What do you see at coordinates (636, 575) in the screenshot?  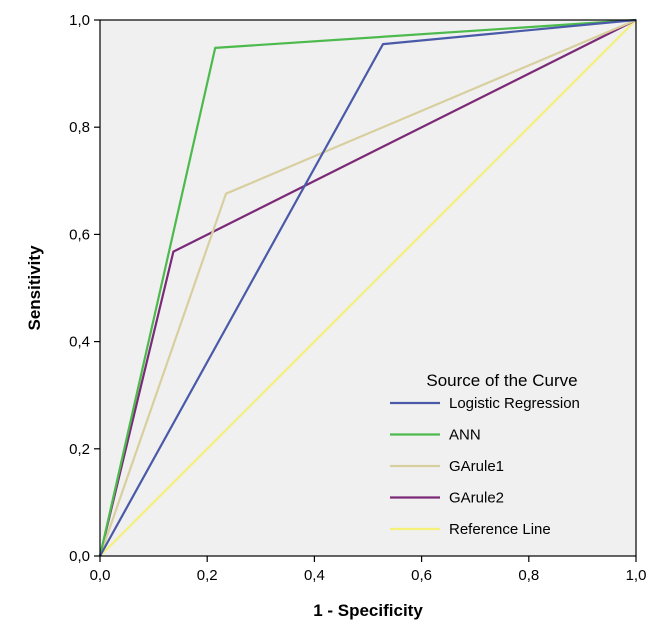 I see `x-tick-label: 1,0` at bounding box center [636, 575].